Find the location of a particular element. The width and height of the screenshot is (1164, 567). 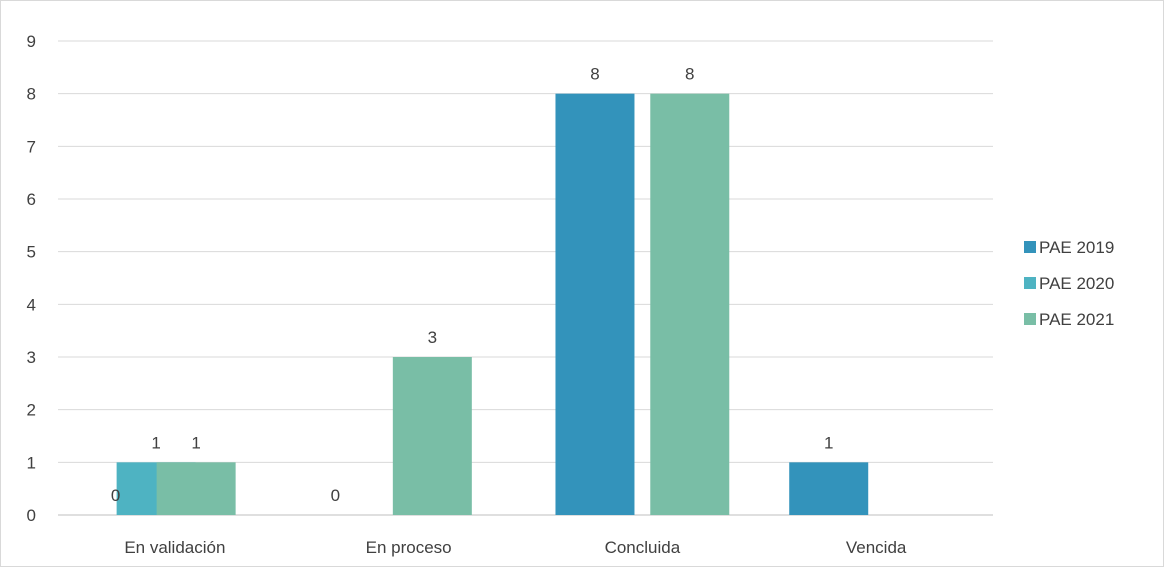

y-tick-label: 9 is located at coordinates (31, 41).